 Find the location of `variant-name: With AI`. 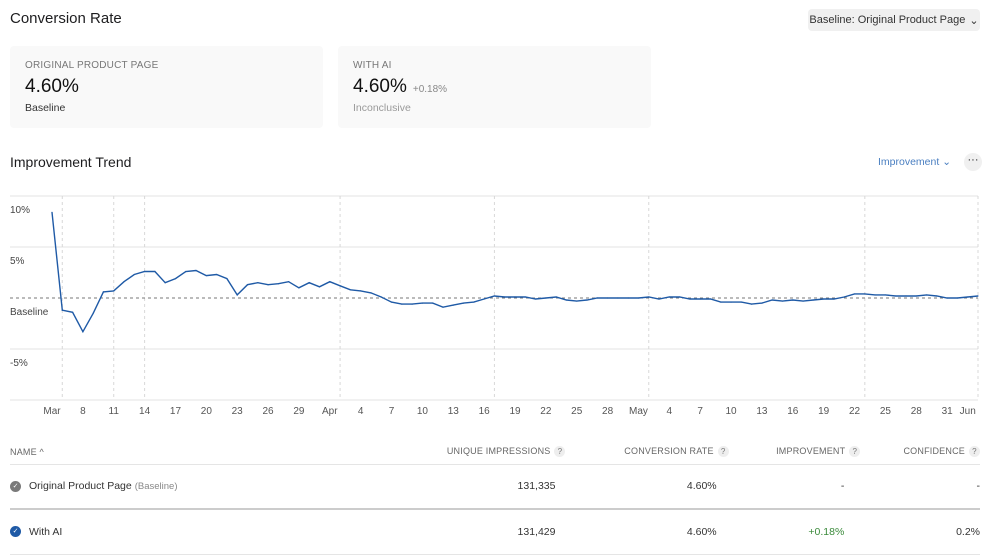

variant-name: With AI is located at coordinates (46, 531).